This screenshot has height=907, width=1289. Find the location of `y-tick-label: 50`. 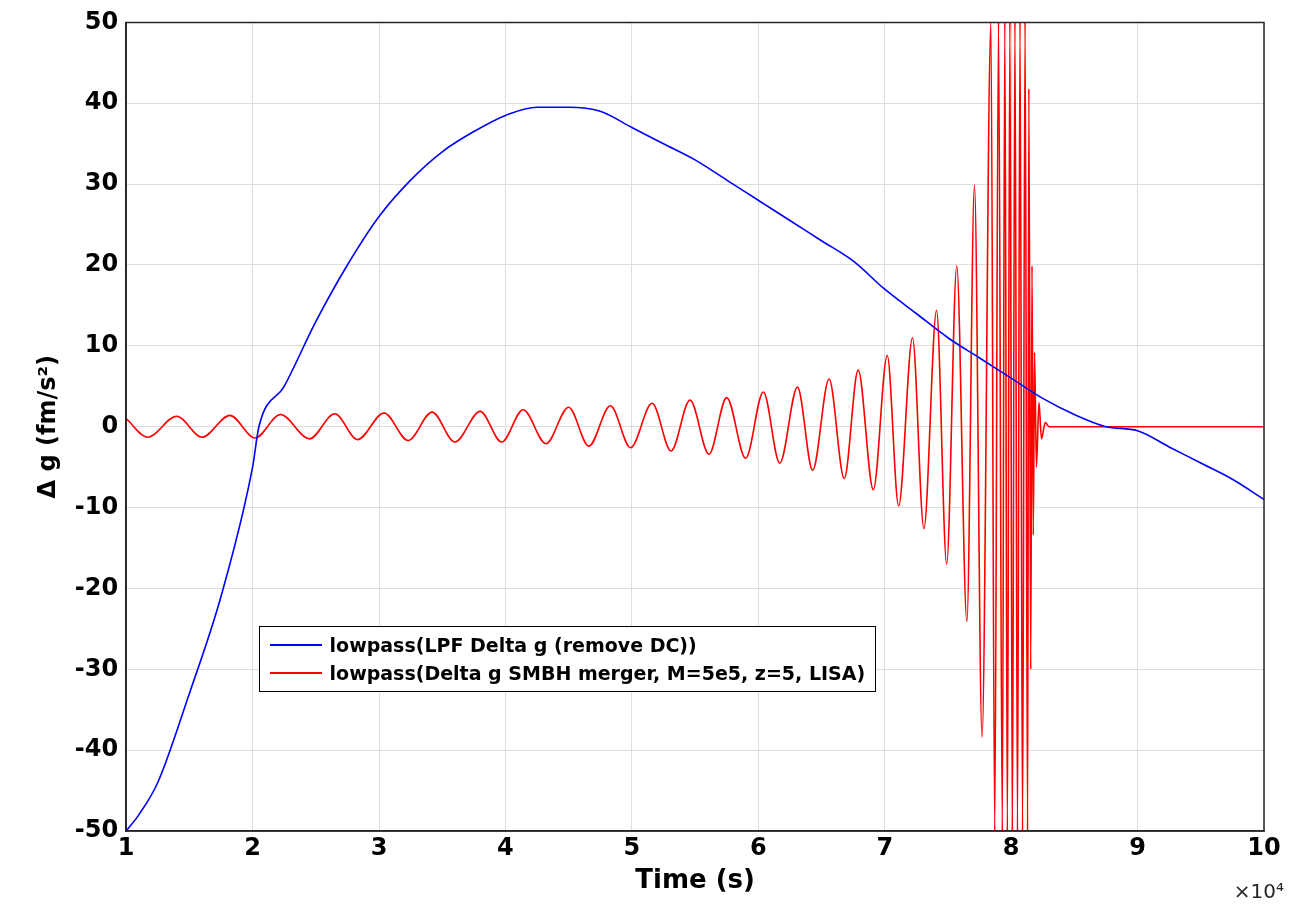

y-tick-label: 50 is located at coordinates (101, 20).